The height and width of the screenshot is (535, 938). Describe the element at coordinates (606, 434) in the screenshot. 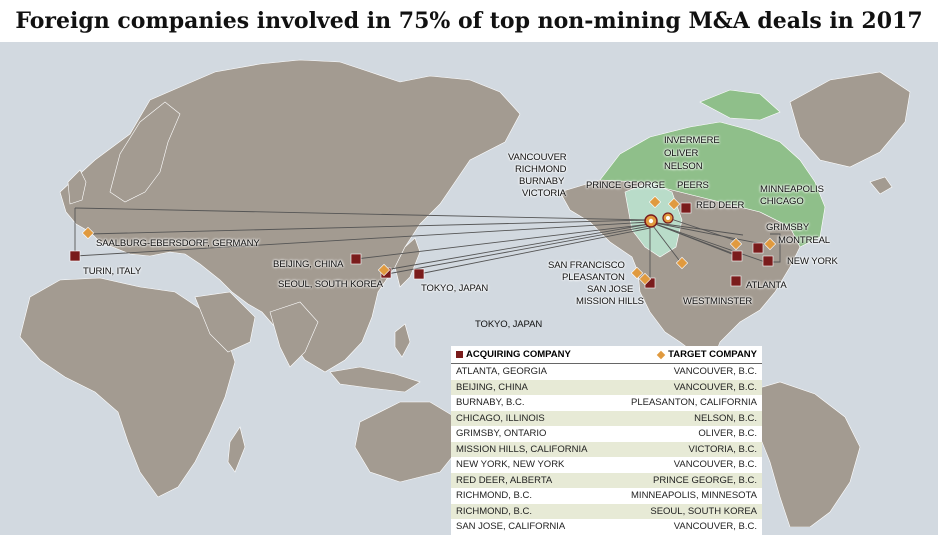

I see `table-row: GRIMSBY, ONTARIO OLIVER, B.C.` at that location.